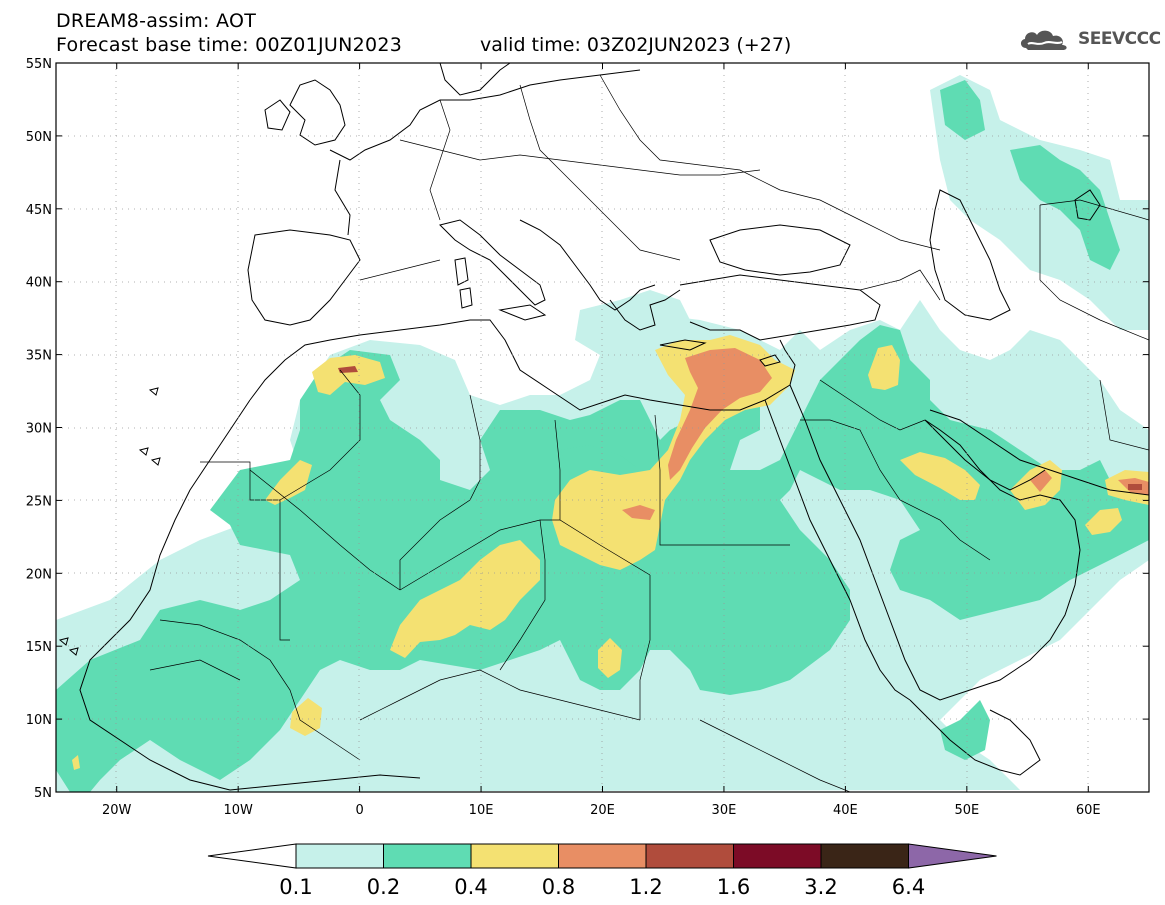 The width and height of the screenshot is (1165, 905). I want to click on lon-label-20W: 20W, so click(117, 810).